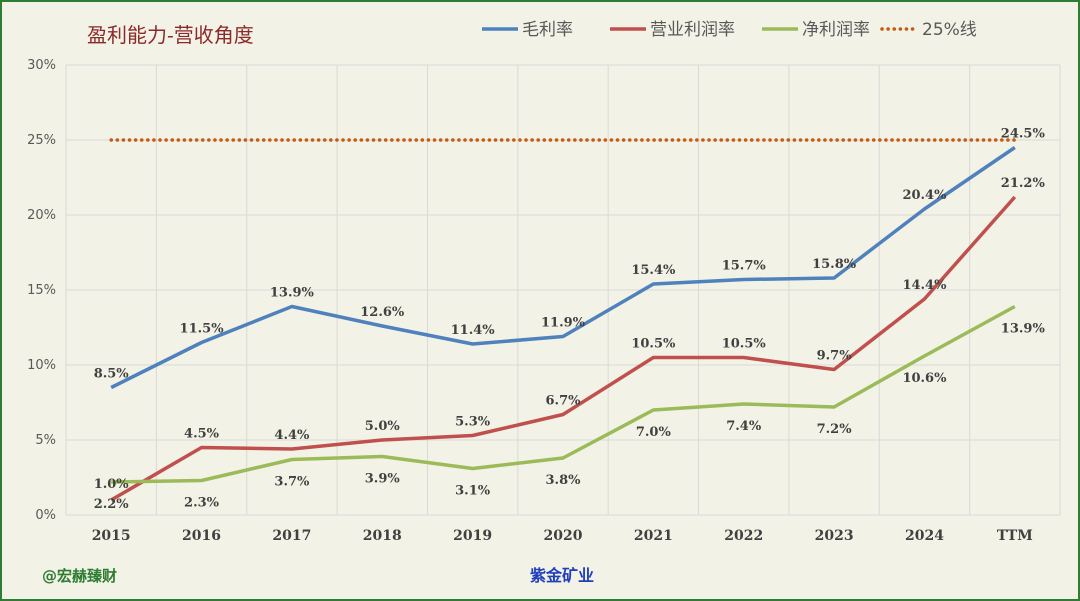 The width and height of the screenshot is (1080, 601). What do you see at coordinates (949, 30) in the screenshot?
I see `legend-entry: 25%线` at bounding box center [949, 30].